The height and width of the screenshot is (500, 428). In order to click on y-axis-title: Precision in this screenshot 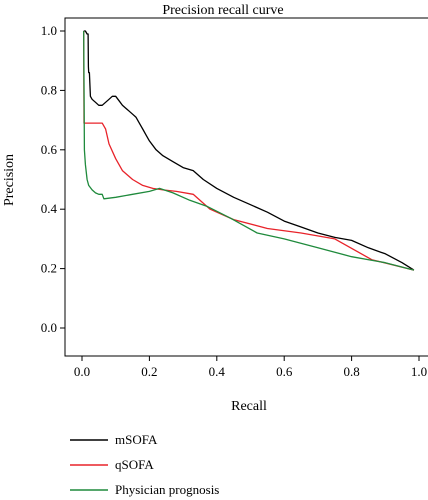, I will do `click(9, 180)`.